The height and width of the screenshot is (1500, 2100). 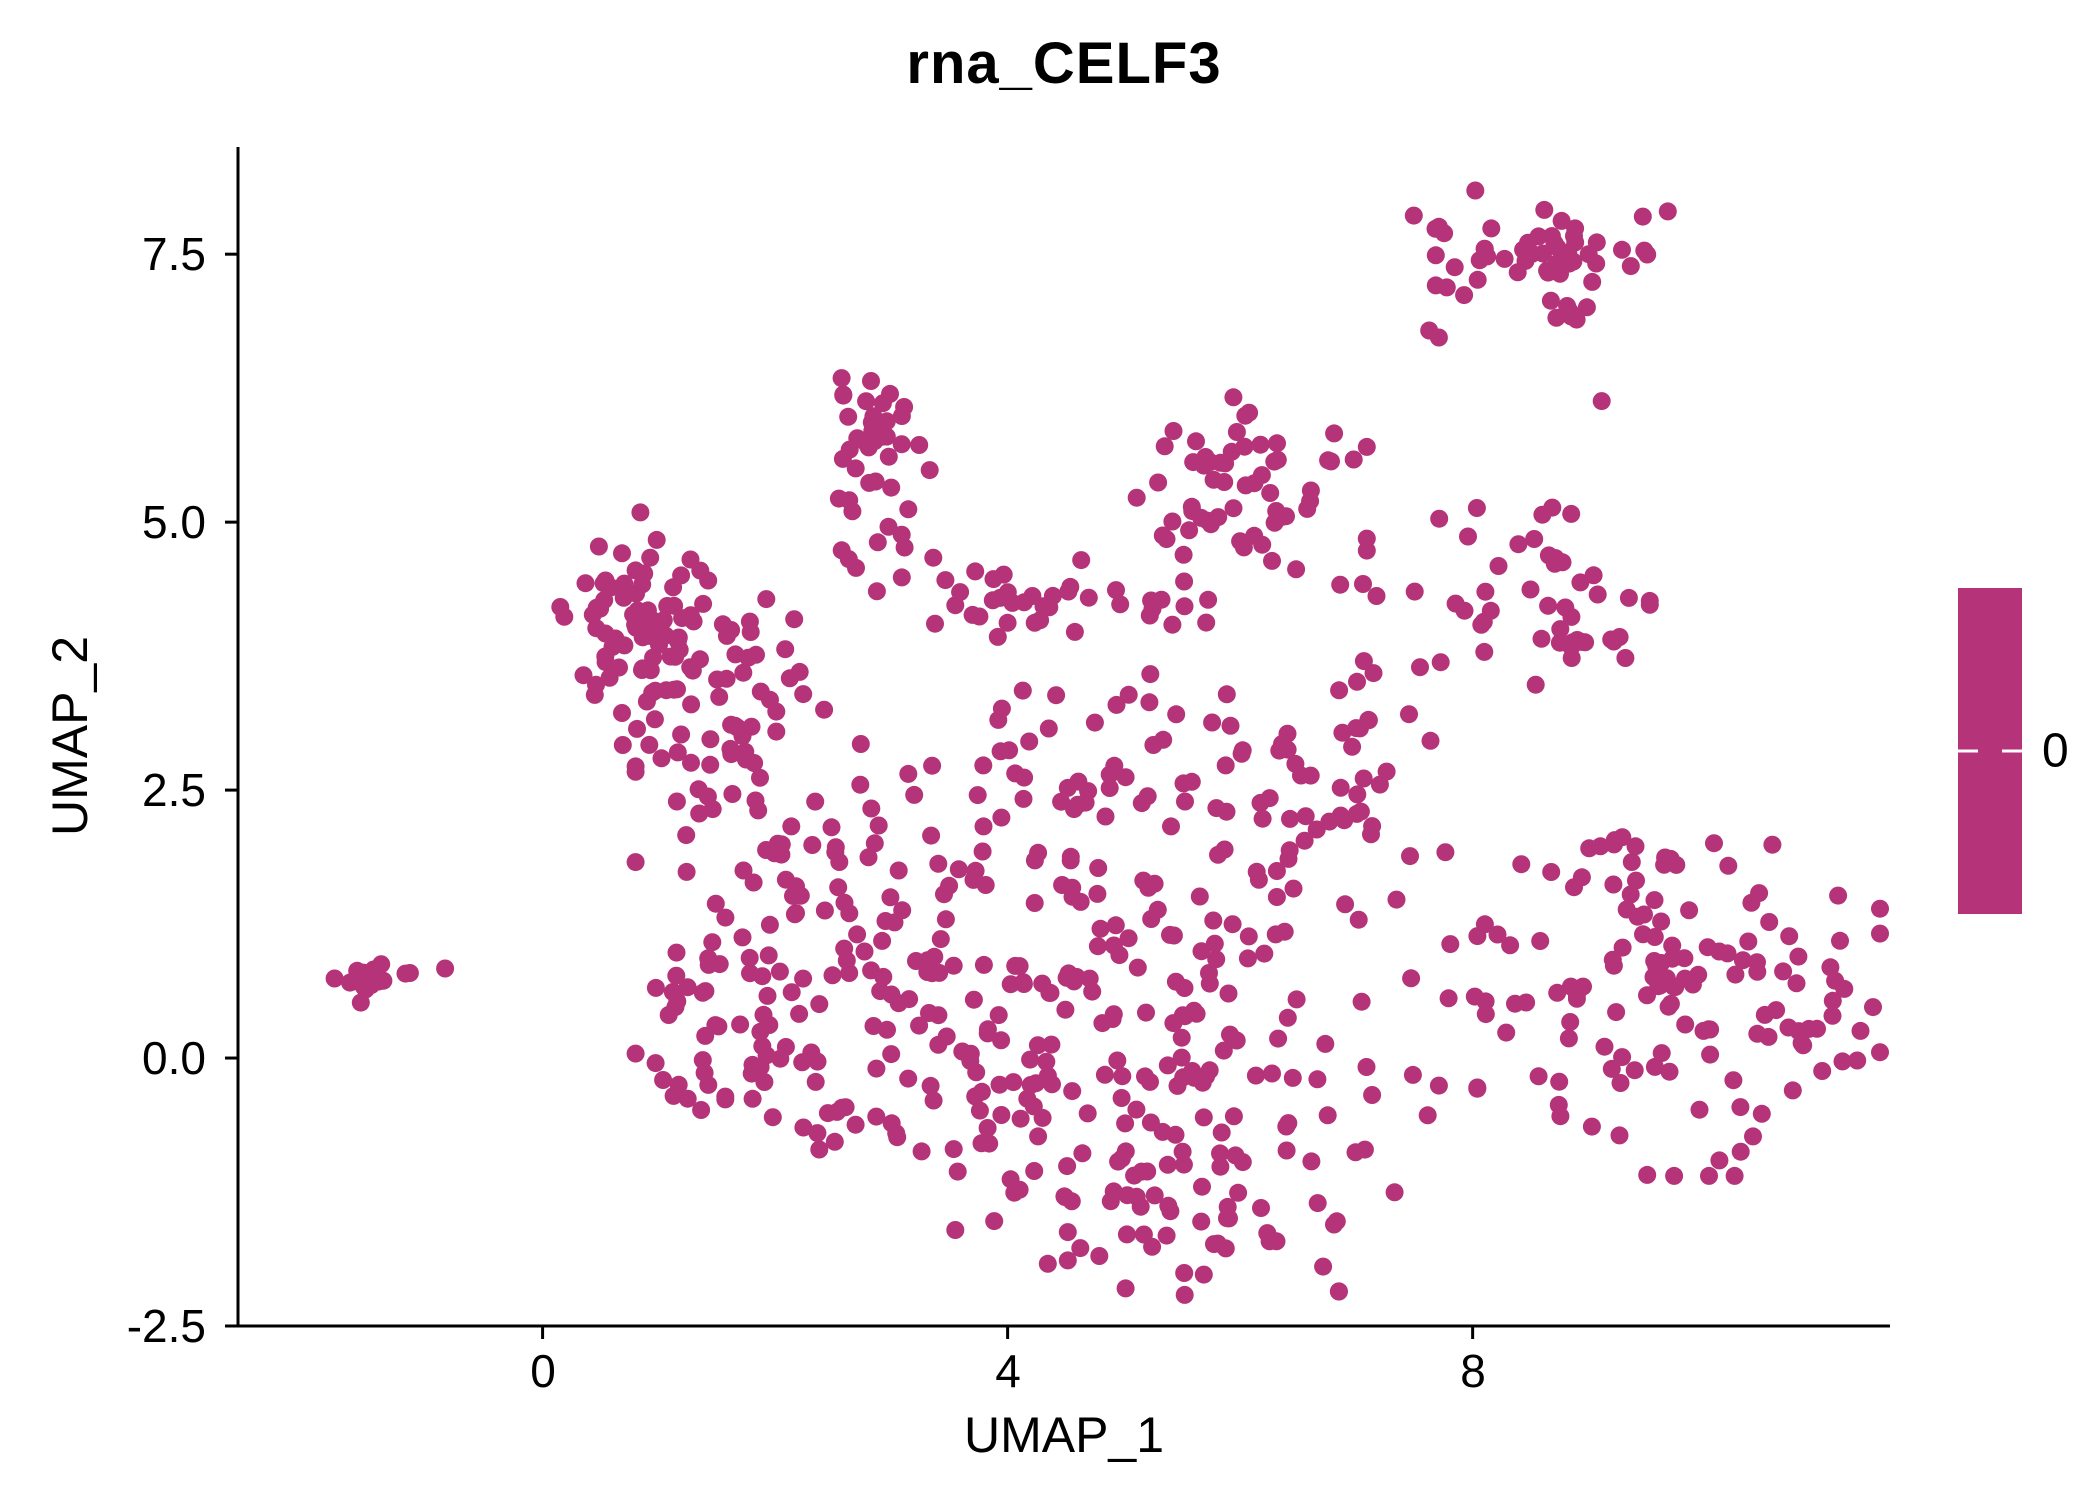 I want to click on legend-tick-label: 0, so click(x=2055, y=751).